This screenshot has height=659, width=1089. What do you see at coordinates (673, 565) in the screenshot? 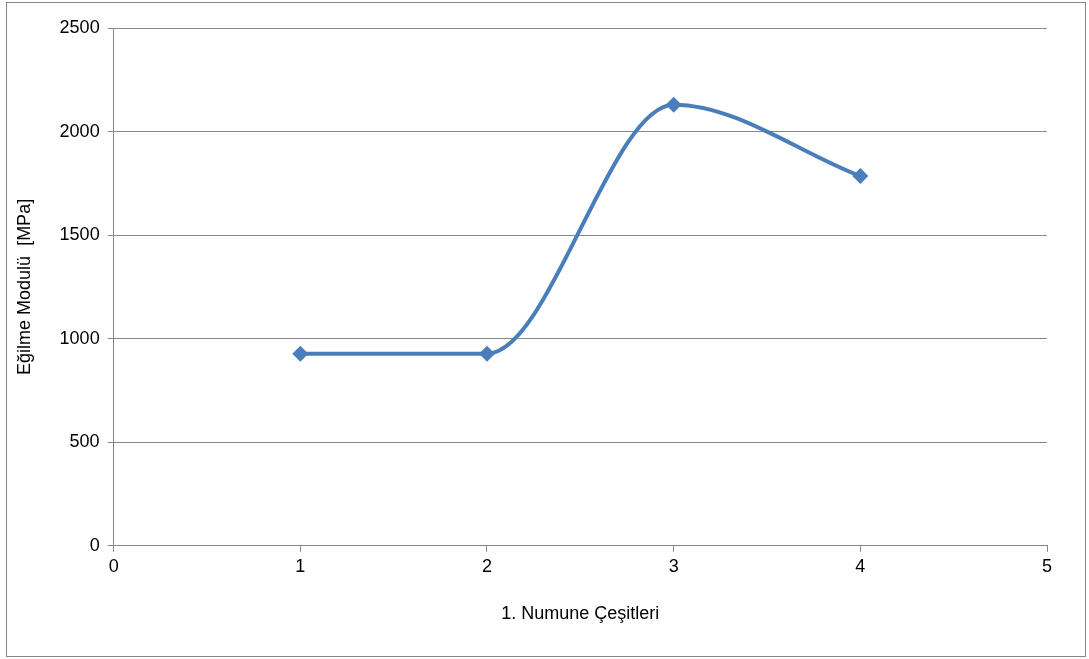
I see `x-tick-label: 3` at bounding box center [673, 565].